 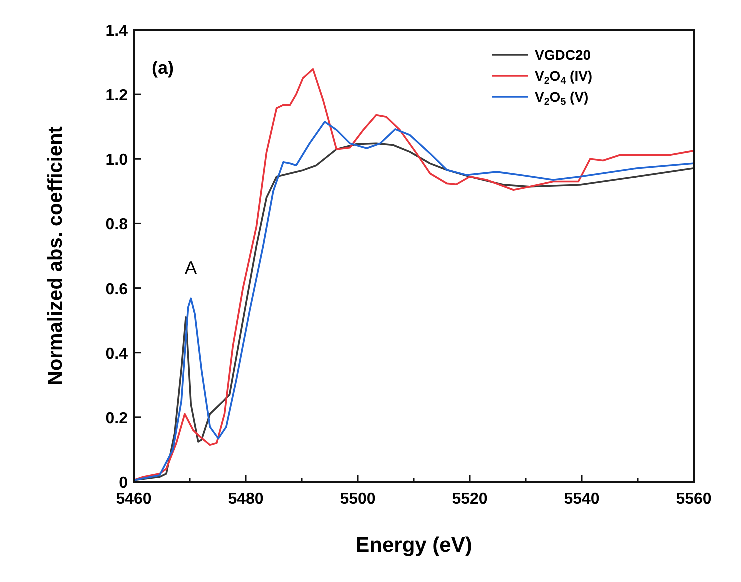 I want to click on x-tick-label: 5460, so click(x=134, y=499).